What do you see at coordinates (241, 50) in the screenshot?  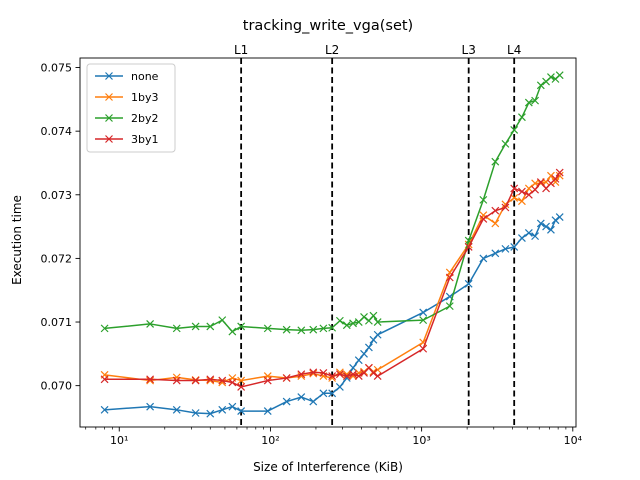 I see `reference-line-label: L1` at bounding box center [241, 50].